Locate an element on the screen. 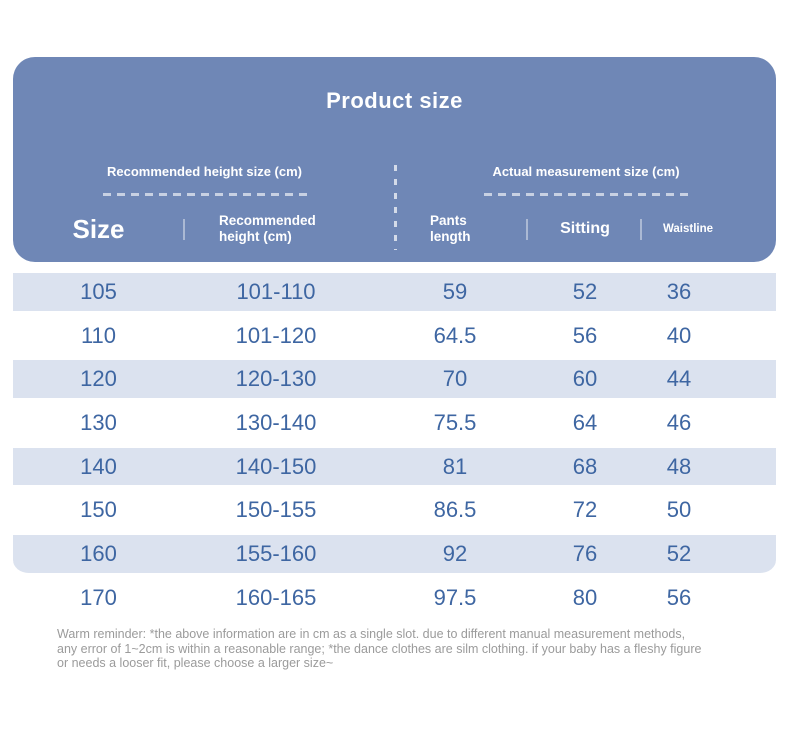 The image size is (790, 749). table-cell-pants-length: 59 is located at coordinates (455, 291).